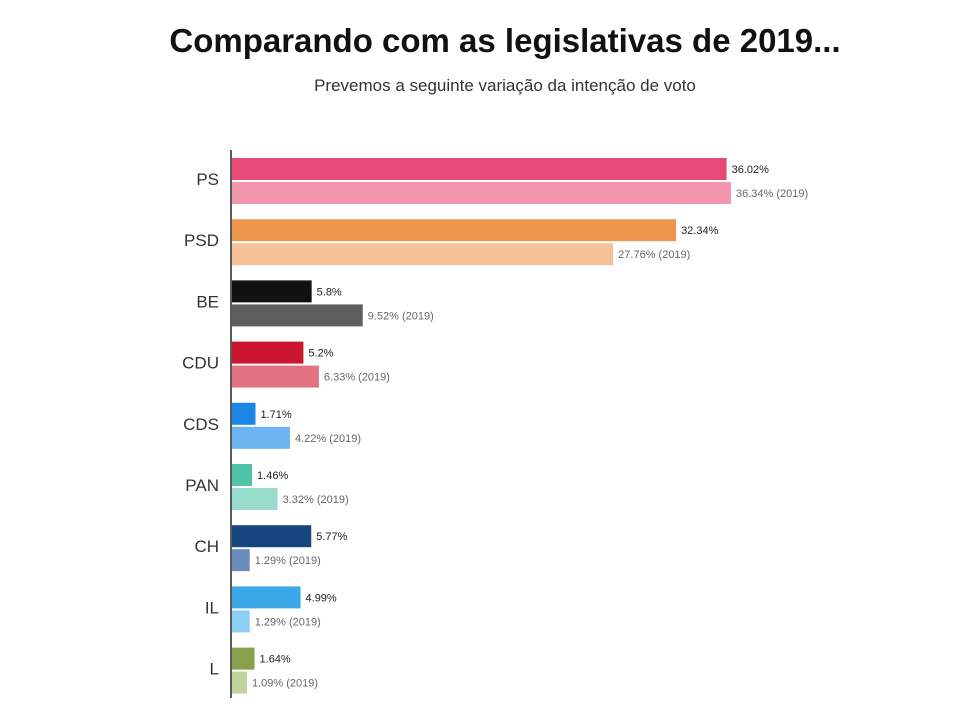 The image size is (960, 718). Describe the element at coordinates (202, 485) in the screenshot. I see `category-label-pan: PAN` at that location.